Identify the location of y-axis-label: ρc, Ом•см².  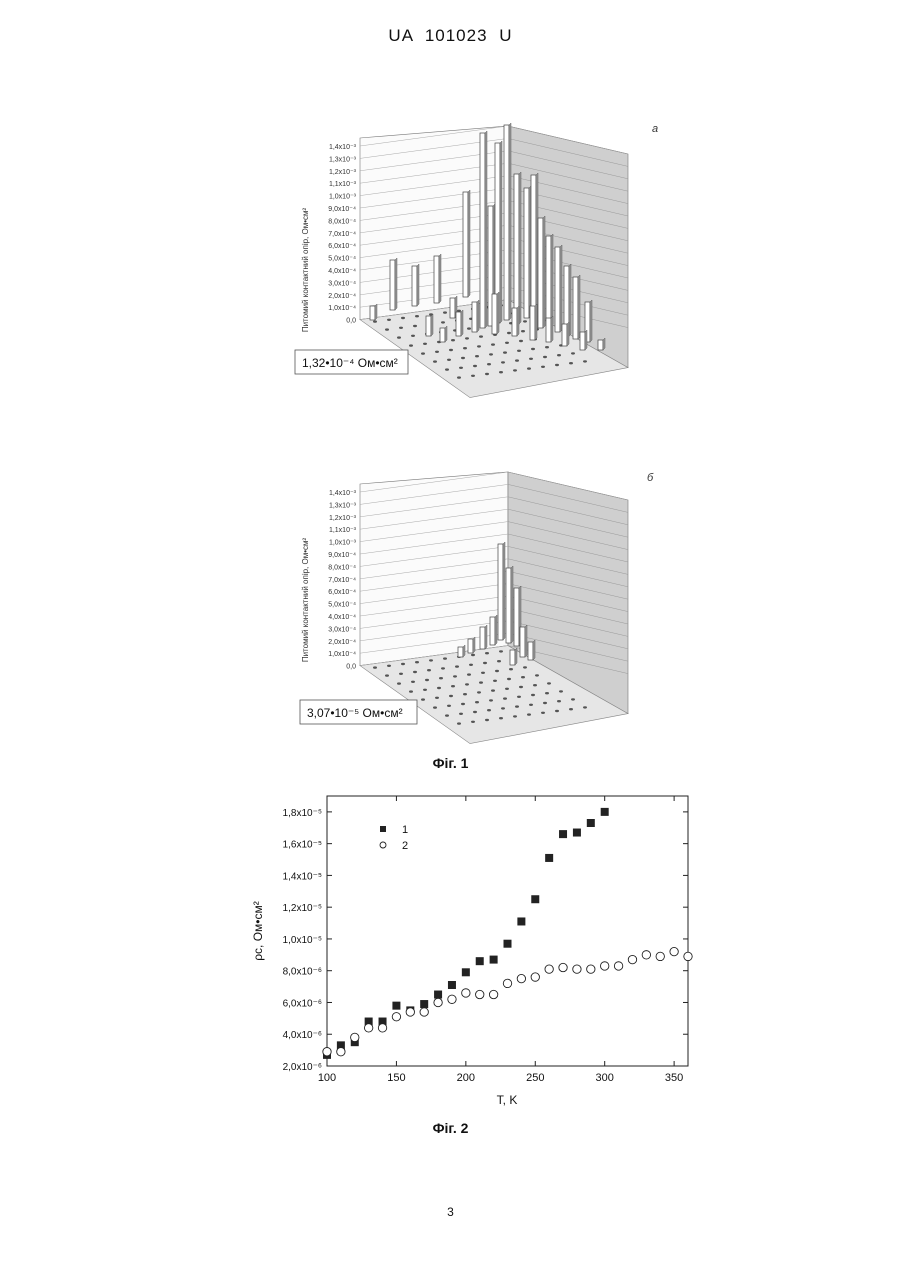
(258, 931).